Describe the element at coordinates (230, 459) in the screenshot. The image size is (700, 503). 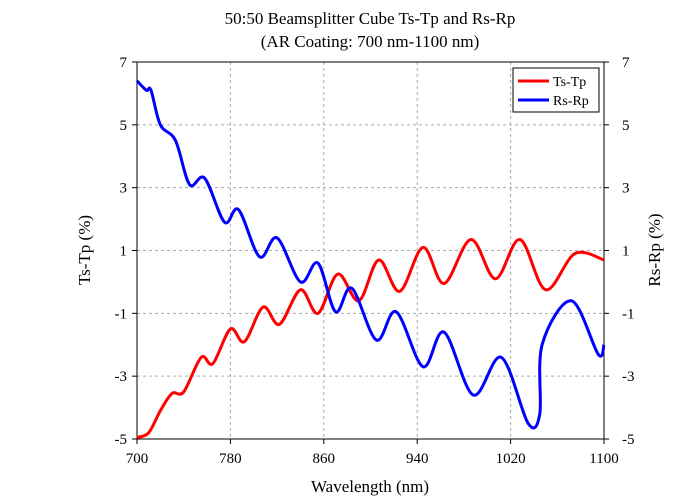
I see `x-tick-label: 780` at that location.